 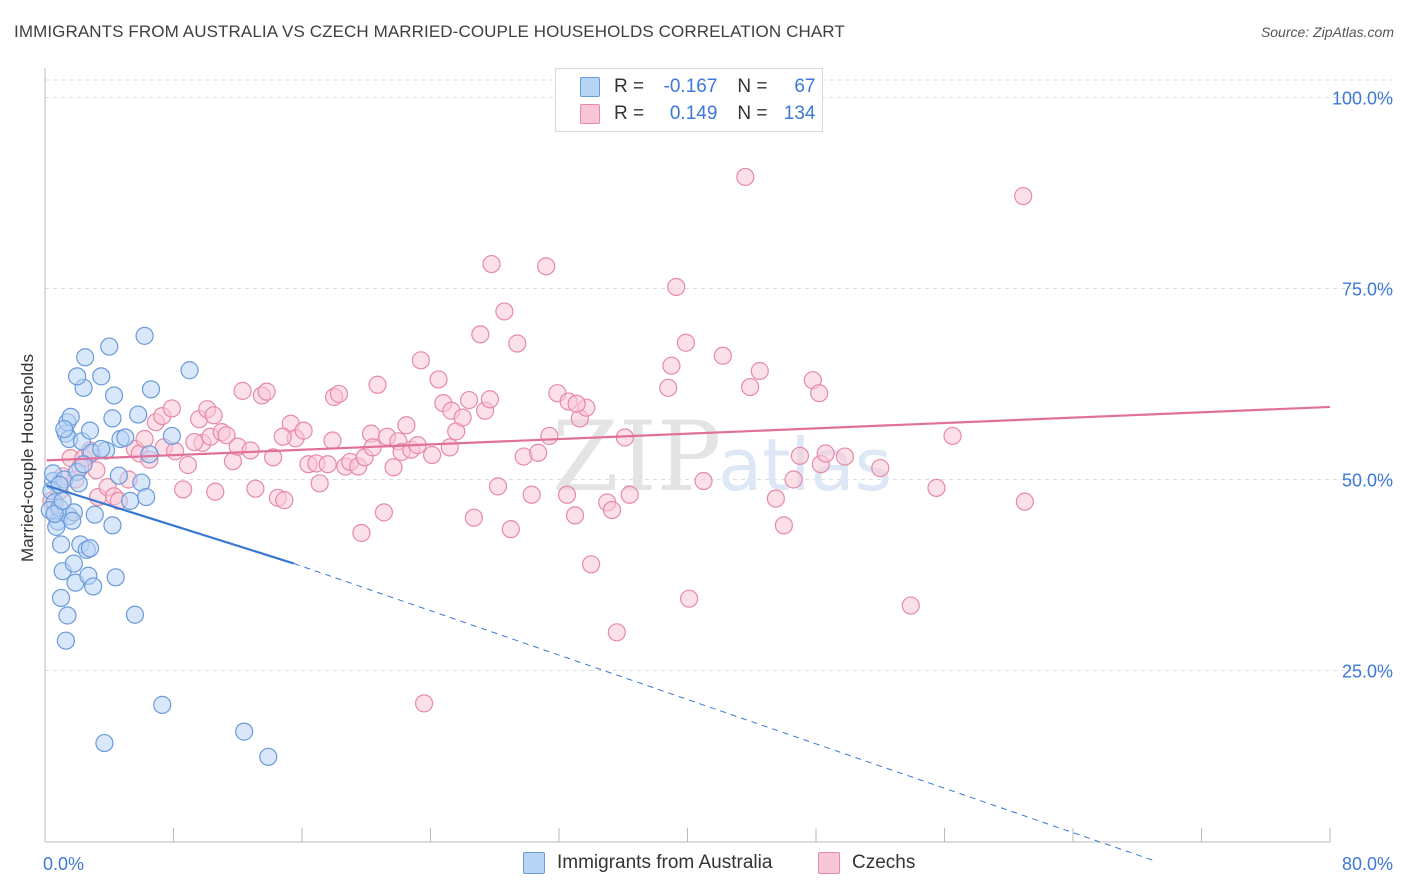 What do you see at coordinates (689, 100) in the screenshot?
I see `stats-legend: R = -0.167 N = 67 R = 0.149 N = 134` at bounding box center [689, 100].